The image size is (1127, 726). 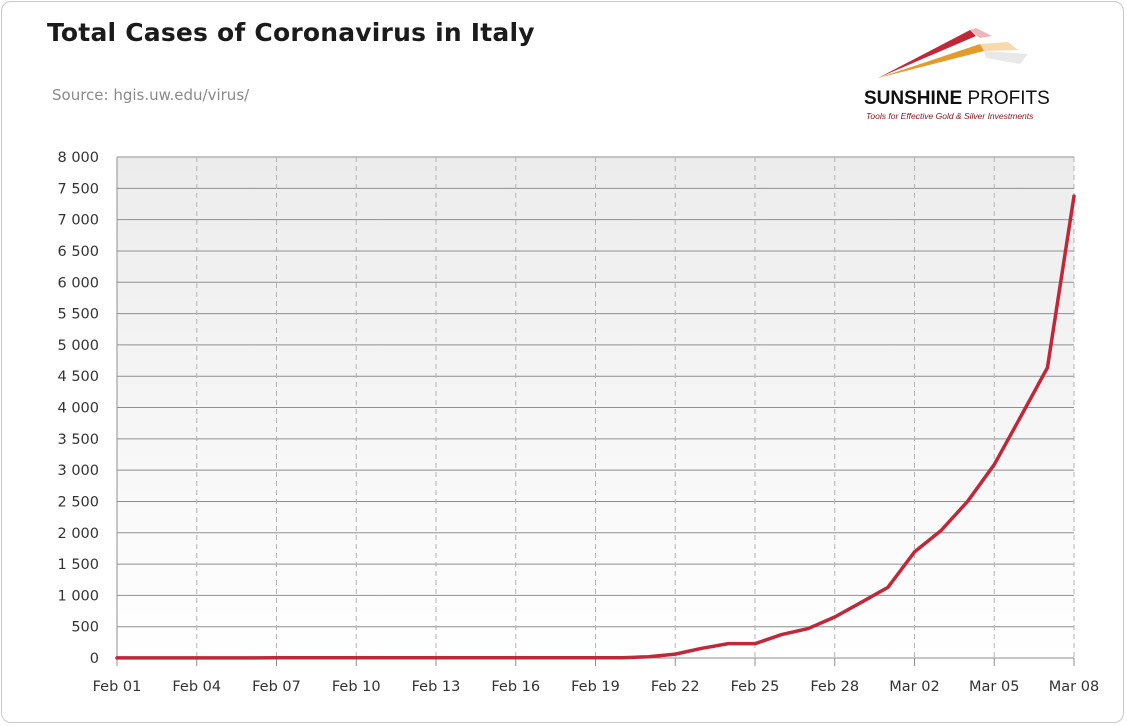 I want to click on x-tick-label: Feb 19, so click(x=595, y=687).